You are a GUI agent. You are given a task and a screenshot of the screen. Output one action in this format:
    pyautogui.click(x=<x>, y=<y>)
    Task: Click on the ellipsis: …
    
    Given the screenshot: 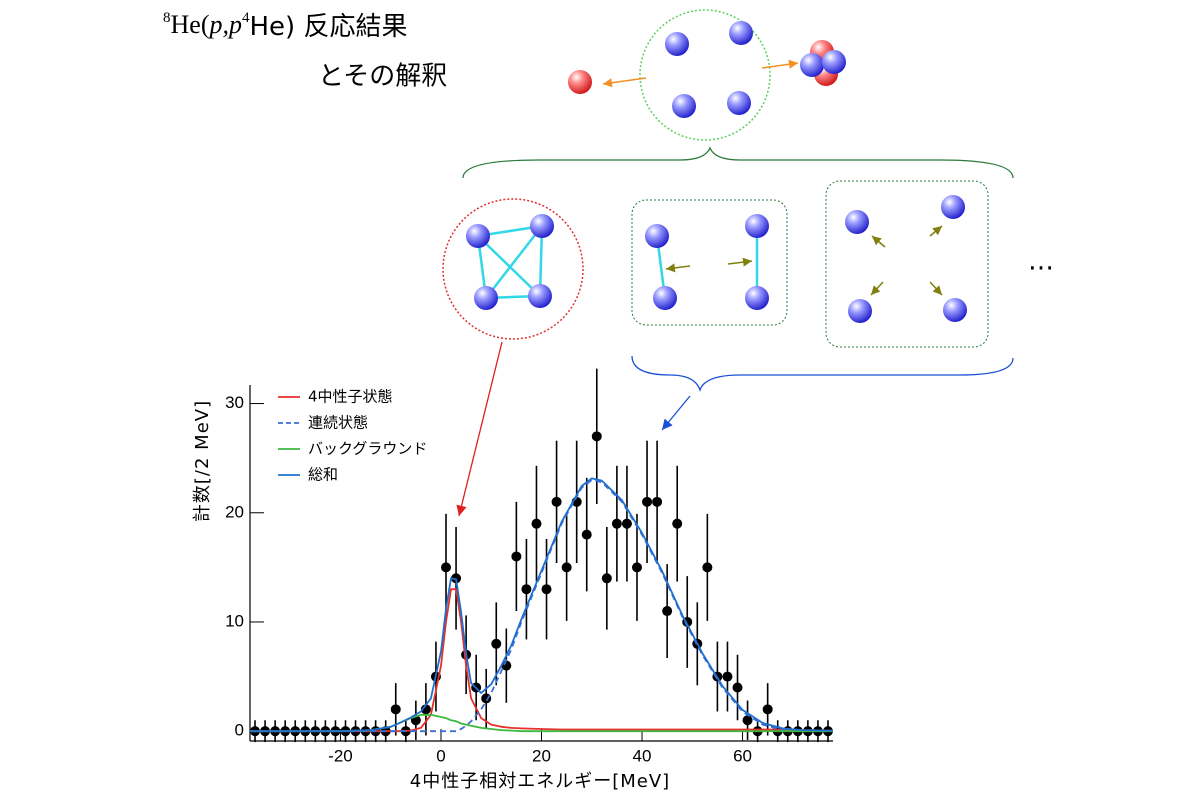 What is the action you would take?
    pyautogui.click(x=1041, y=262)
    